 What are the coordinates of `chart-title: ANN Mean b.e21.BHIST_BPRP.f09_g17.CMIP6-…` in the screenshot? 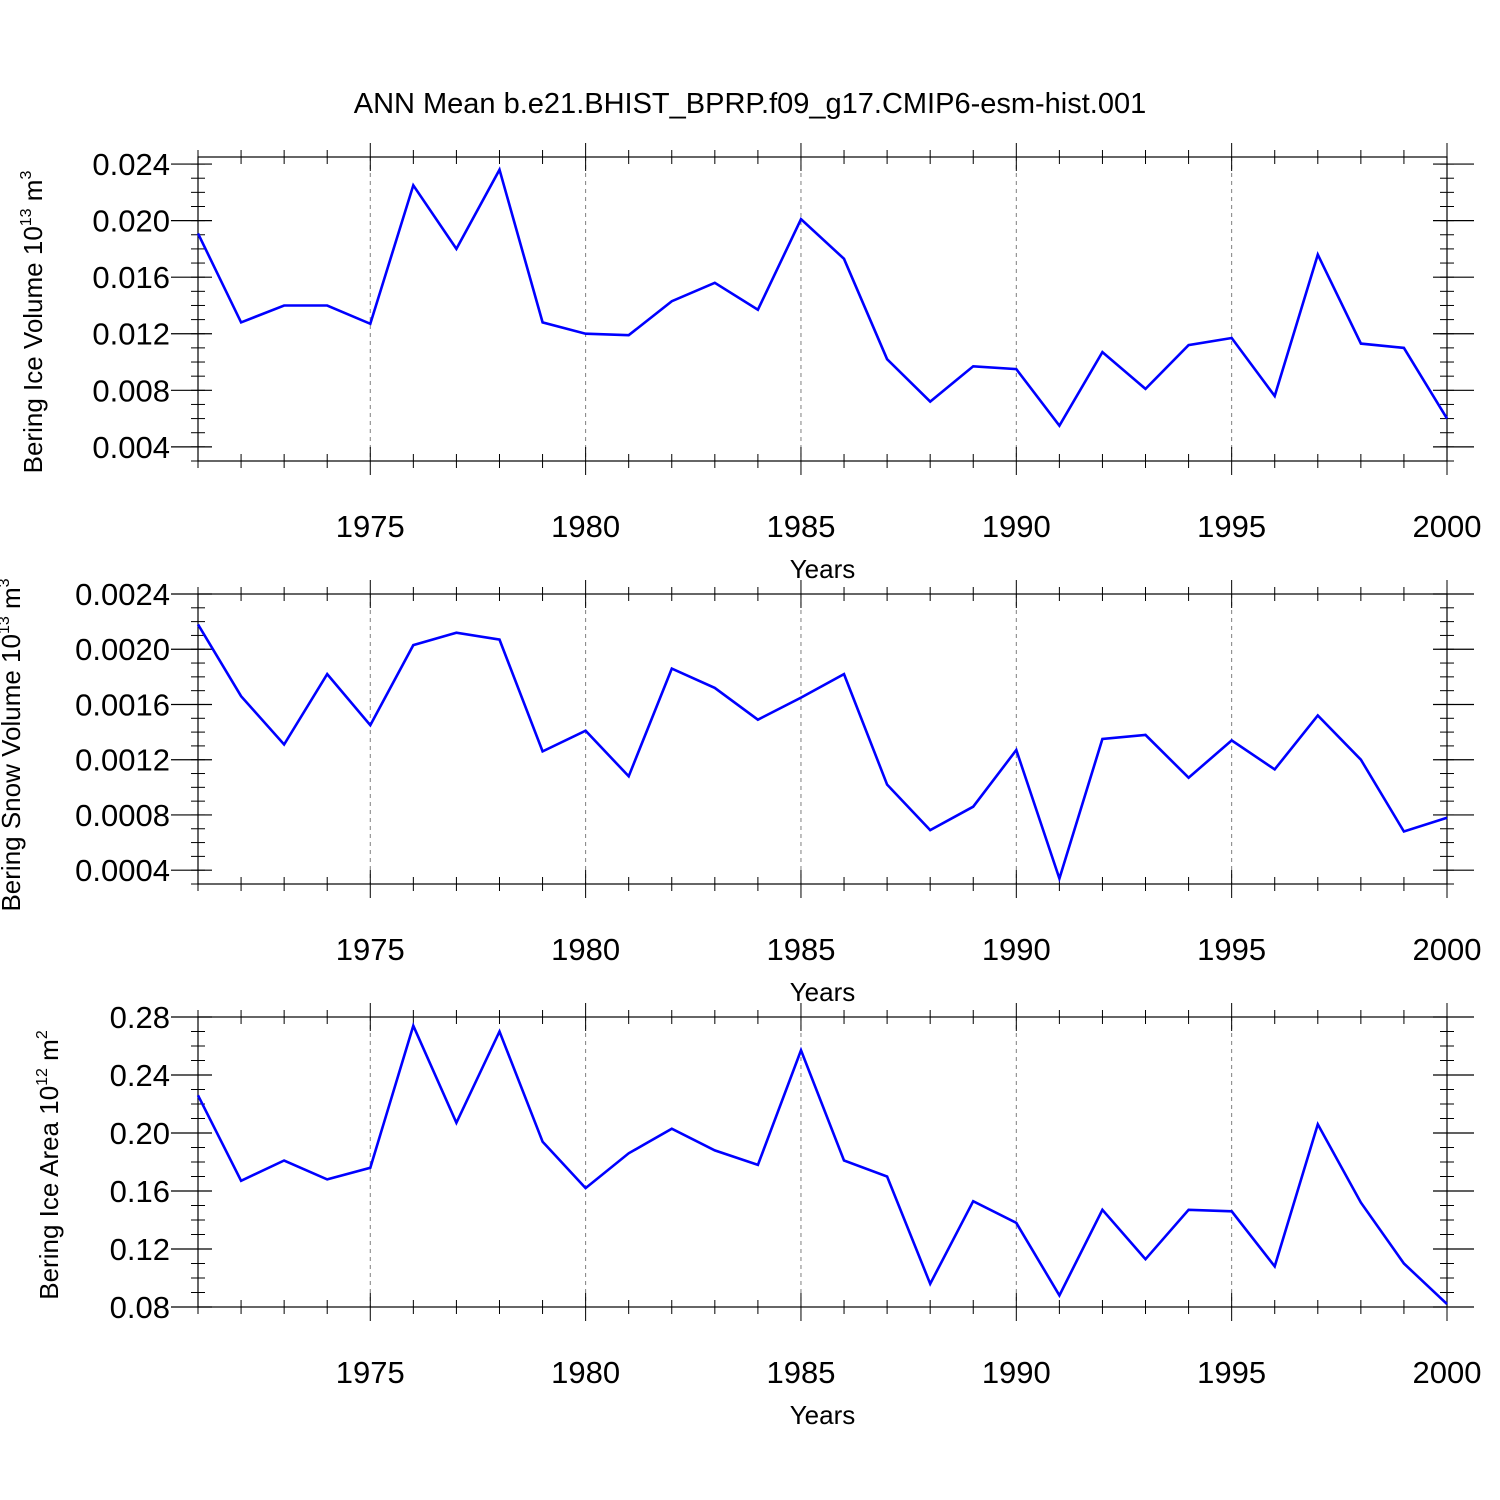 It's located at (750, 104).